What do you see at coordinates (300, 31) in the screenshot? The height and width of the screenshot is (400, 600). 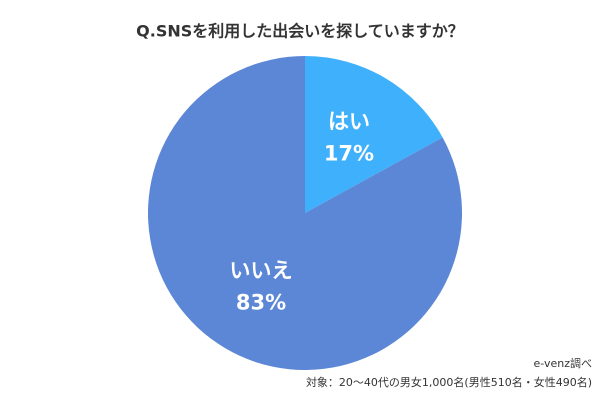 I see `chart-title: Q.SNSを利用した出会いを探していますか？` at bounding box center [300, 31].